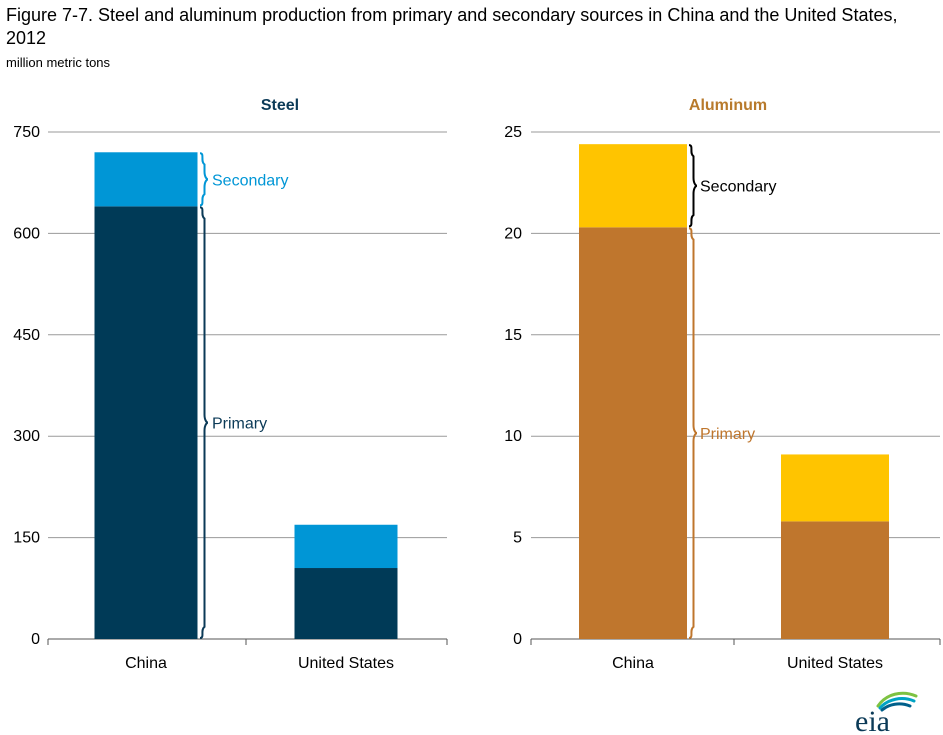  What do you see at coordinates (26, 538) in the screenshot?
I see `y-tick-label: 150` at bounding box center [26, 538].